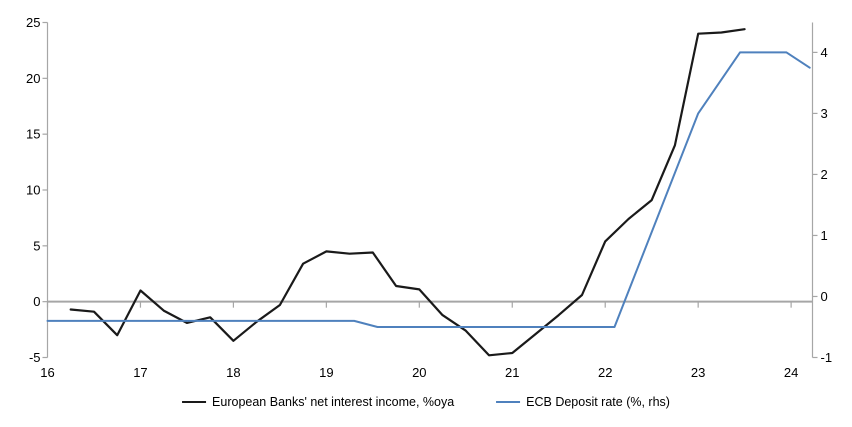  What do you see at coordinates (194, 402) in the screenshot?
I see `nii-line-swatch` at bounding box center [194, 402].